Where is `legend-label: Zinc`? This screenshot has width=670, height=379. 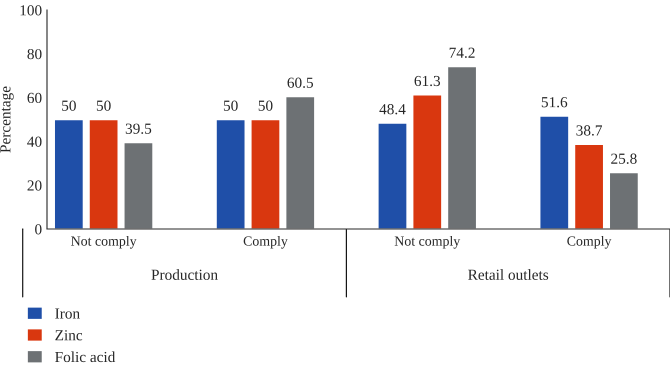 legend-label: Zinc is located at coordinates (68, 335).